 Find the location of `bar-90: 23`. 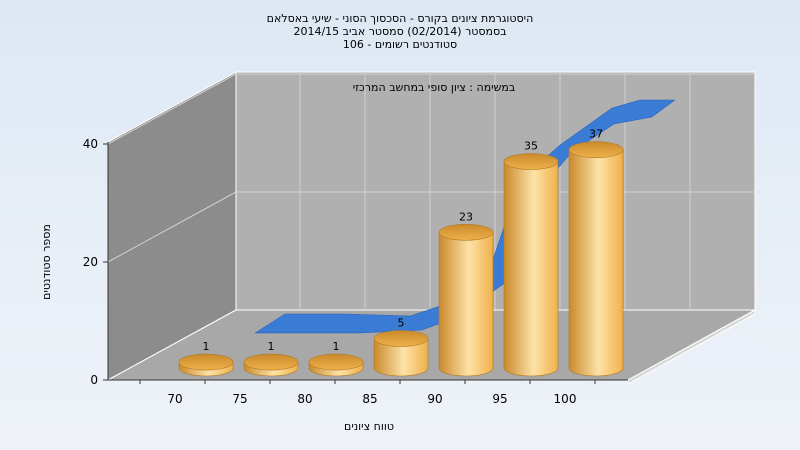

bar-90: 23 is located at coordinates (466, 293).